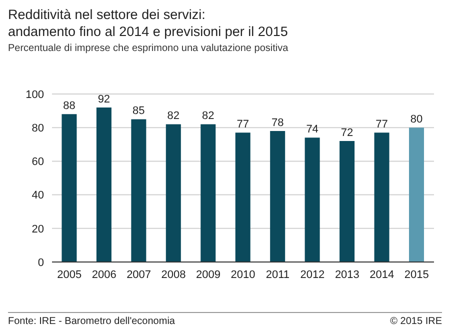 Image resolution: width=450 pixels, height=333 pixels. I want to click on x-tick-label: 2010, so click(243, 274).